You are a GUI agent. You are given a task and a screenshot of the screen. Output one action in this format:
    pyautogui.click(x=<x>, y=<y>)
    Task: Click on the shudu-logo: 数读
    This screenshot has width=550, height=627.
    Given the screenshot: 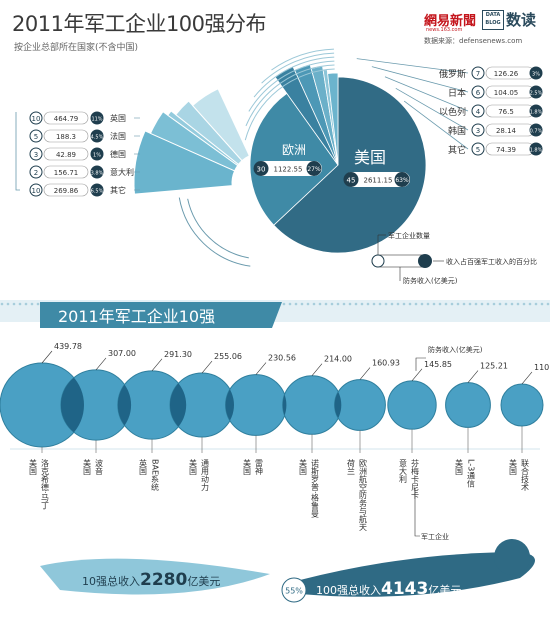 What is the action you would take?
    pyautogui.click(x=521, y=20)
    